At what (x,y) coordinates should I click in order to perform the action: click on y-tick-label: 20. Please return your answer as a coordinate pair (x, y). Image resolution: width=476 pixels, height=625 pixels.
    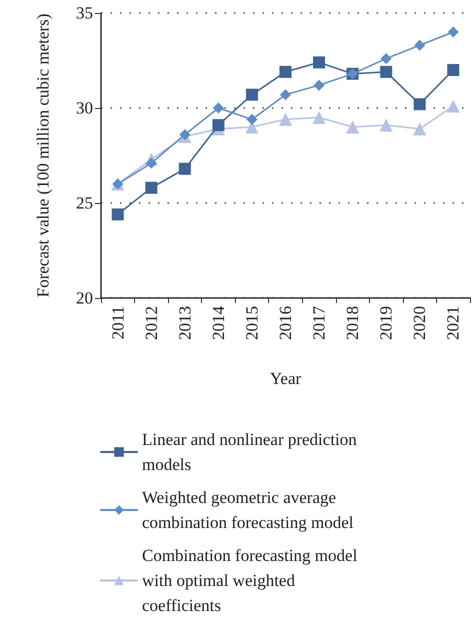
    Looking at the image, I should click on (84, 298).